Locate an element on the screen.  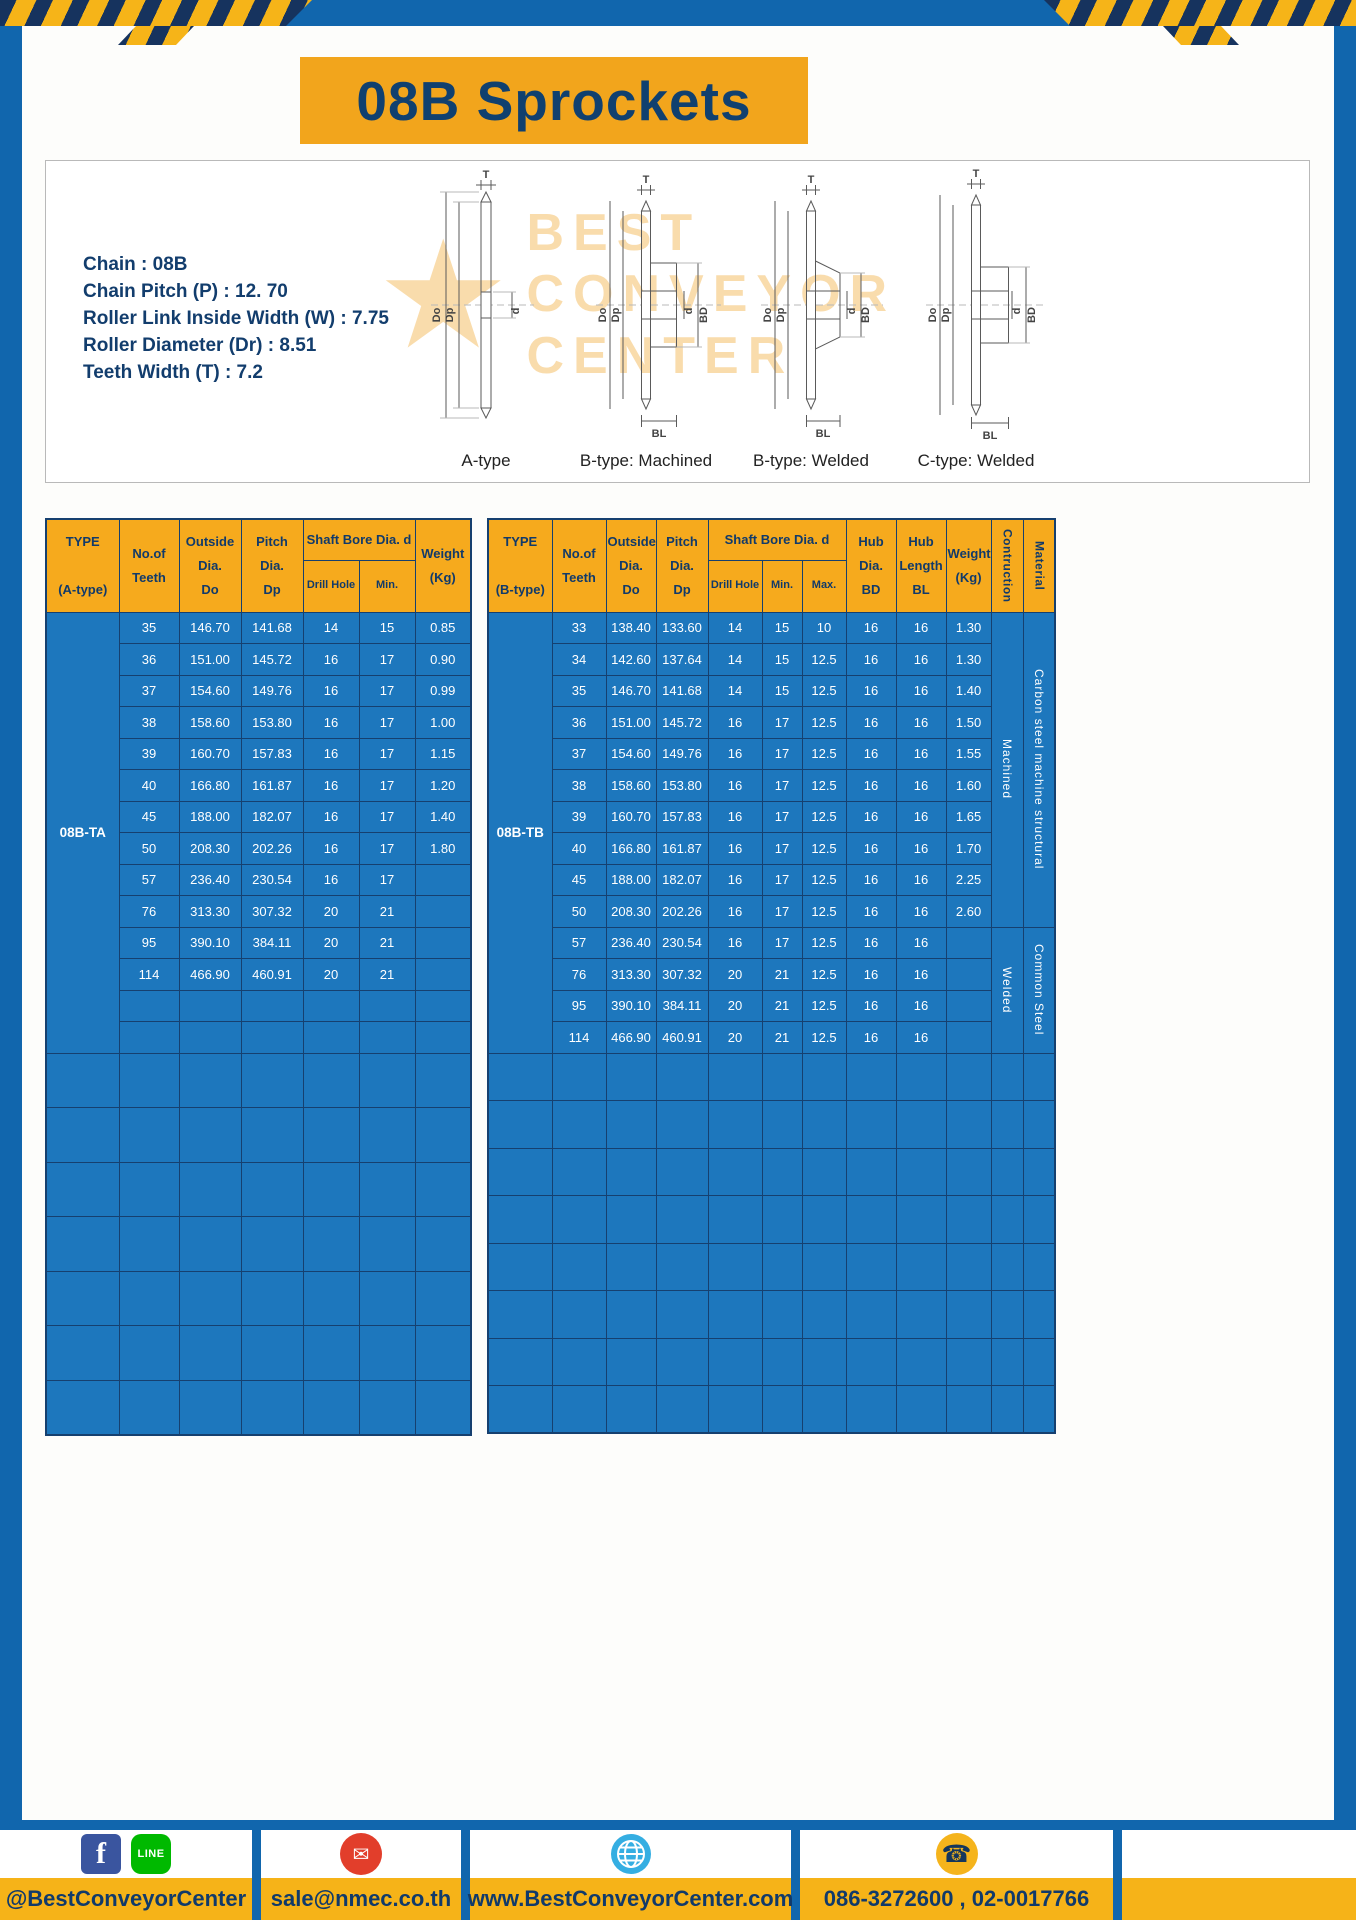
line-icon: LINE is located at coordinates (151, 1854).